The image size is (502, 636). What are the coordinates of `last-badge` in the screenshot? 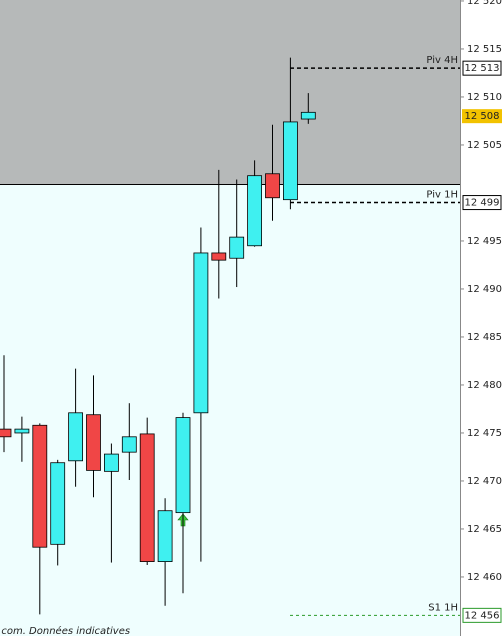 It's located at (482, 116).